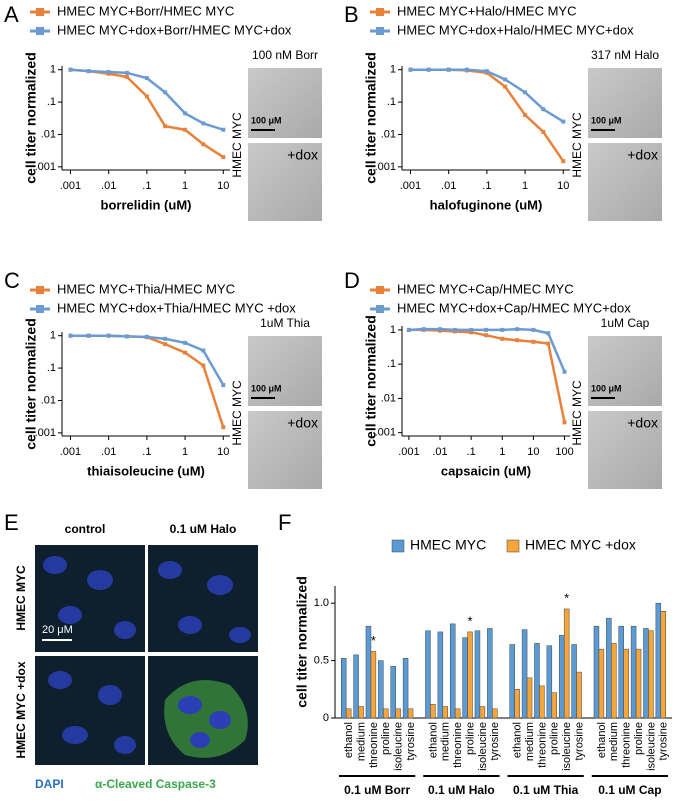  What do you see at coordinates (485, 288) in the screenshot?
I see `legend-label: HMEC MYC+Cap/HMEC MYC` at bounding box center [485, 288].